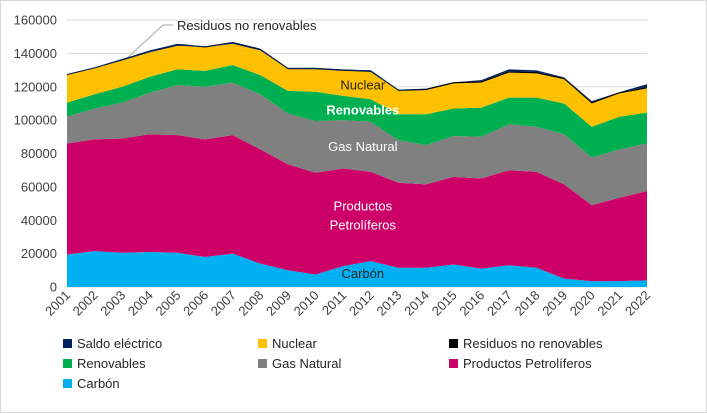 This screenshot has height=414, width=707. I want to click on x-tick-label: 2016, so click(471, 303).